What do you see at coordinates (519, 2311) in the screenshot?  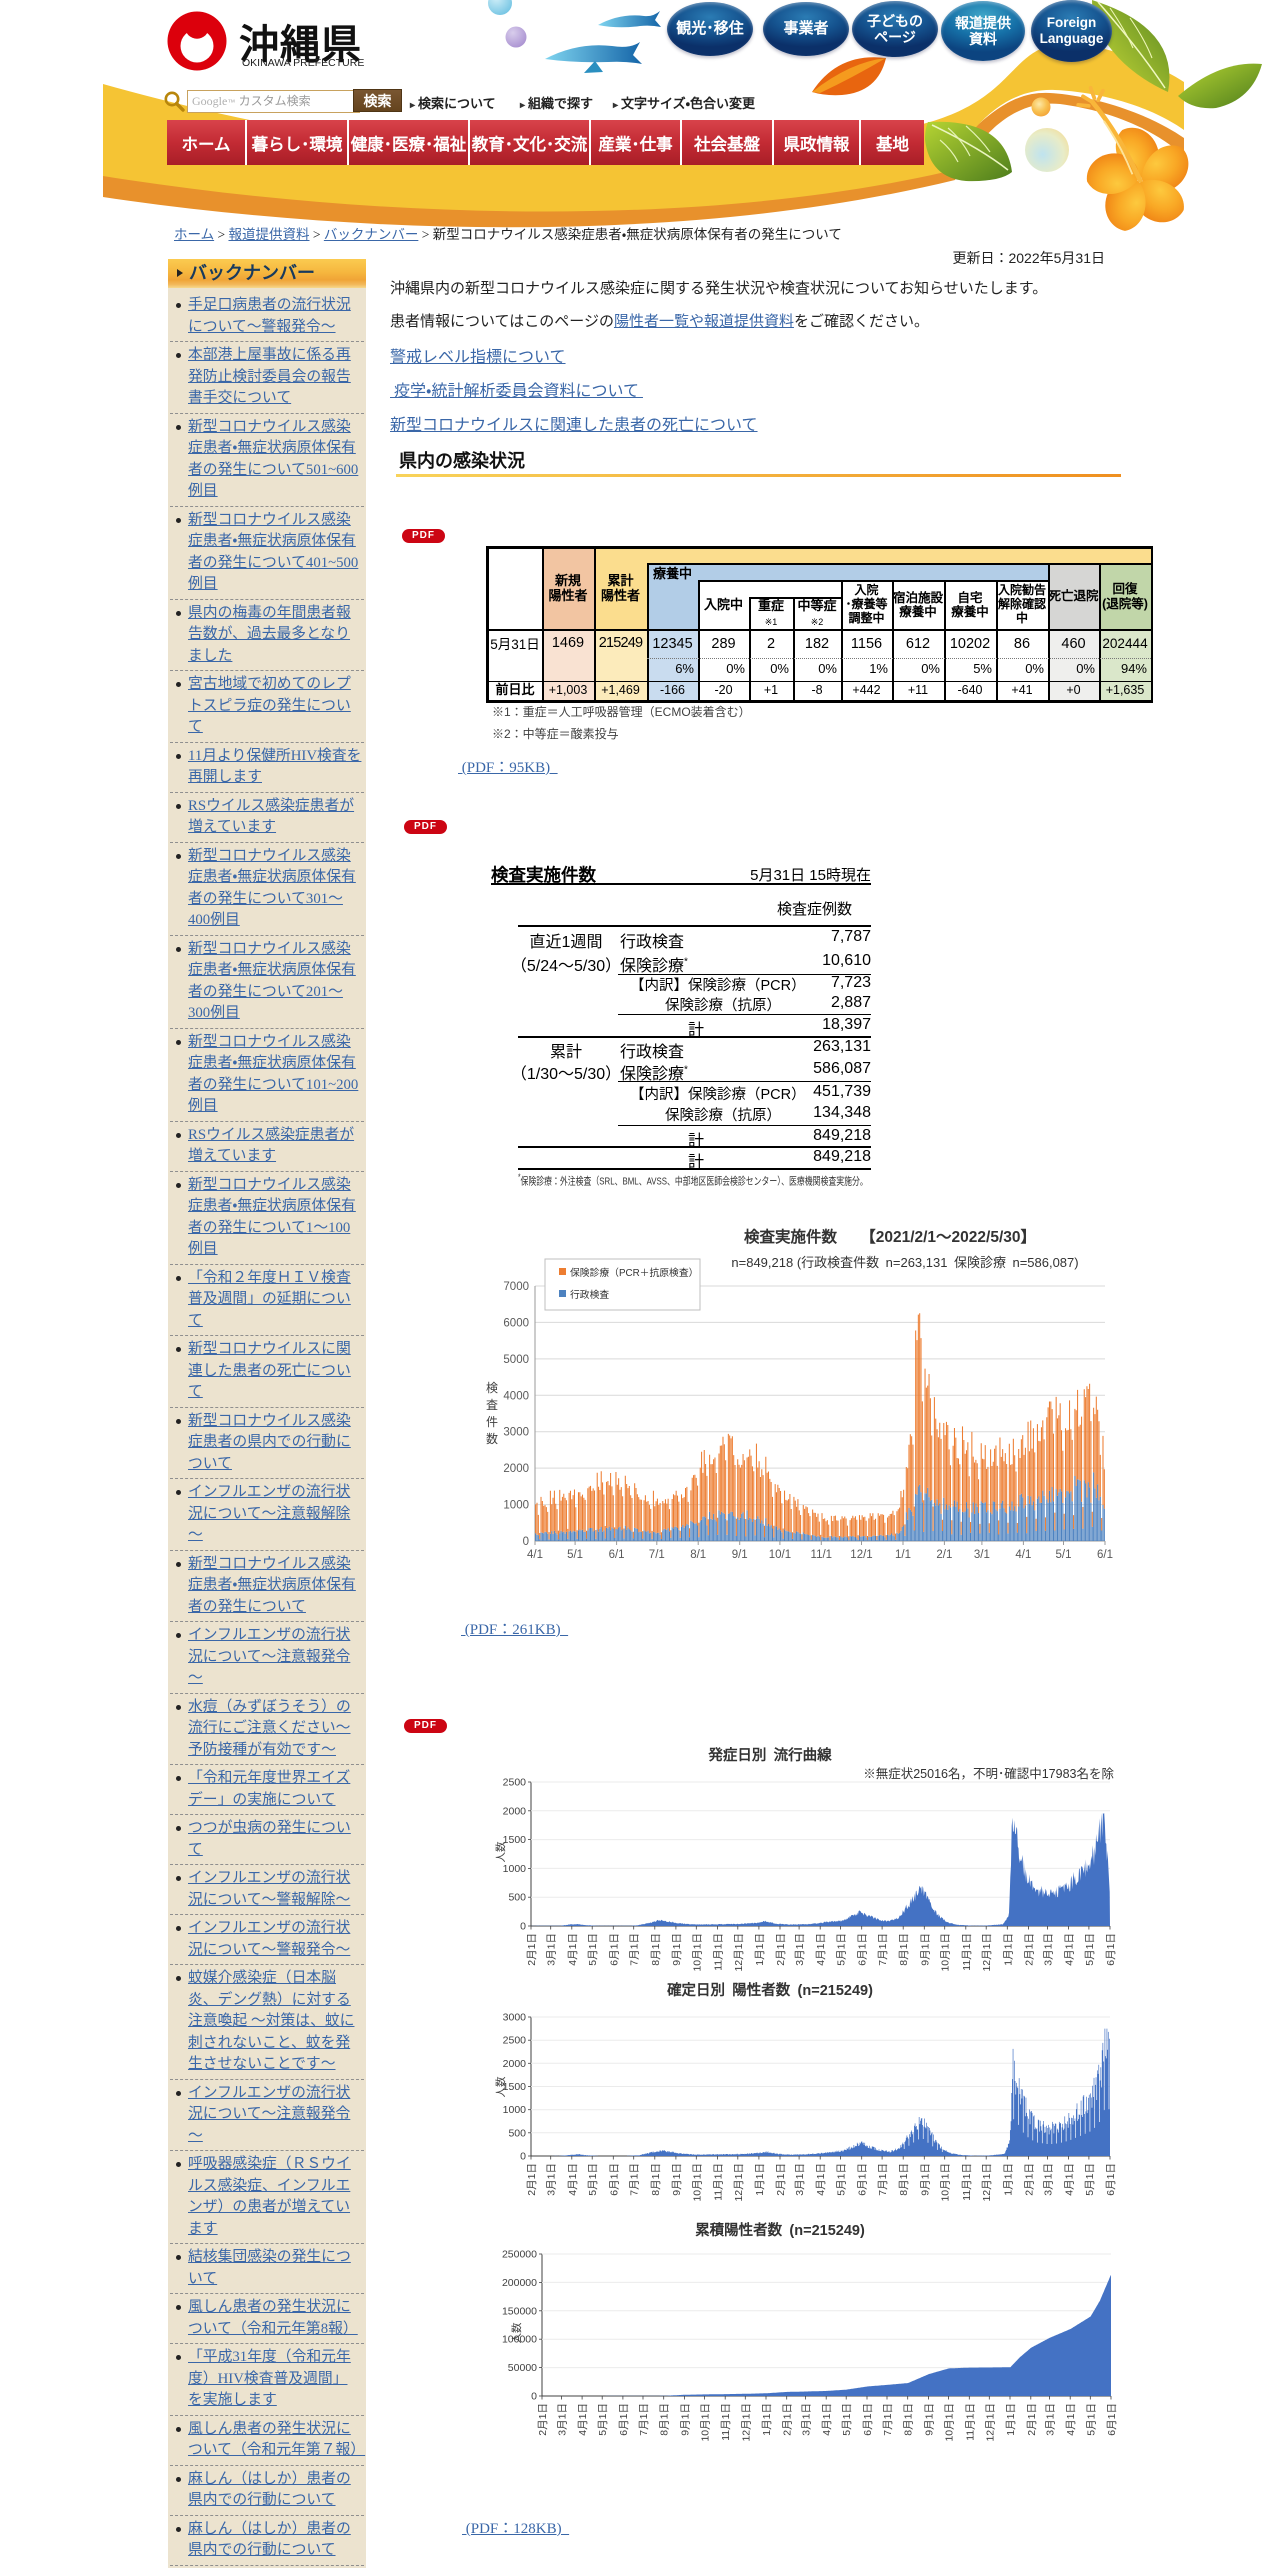 I see `svg-text: 150000` at bounding box center [519, 2311].